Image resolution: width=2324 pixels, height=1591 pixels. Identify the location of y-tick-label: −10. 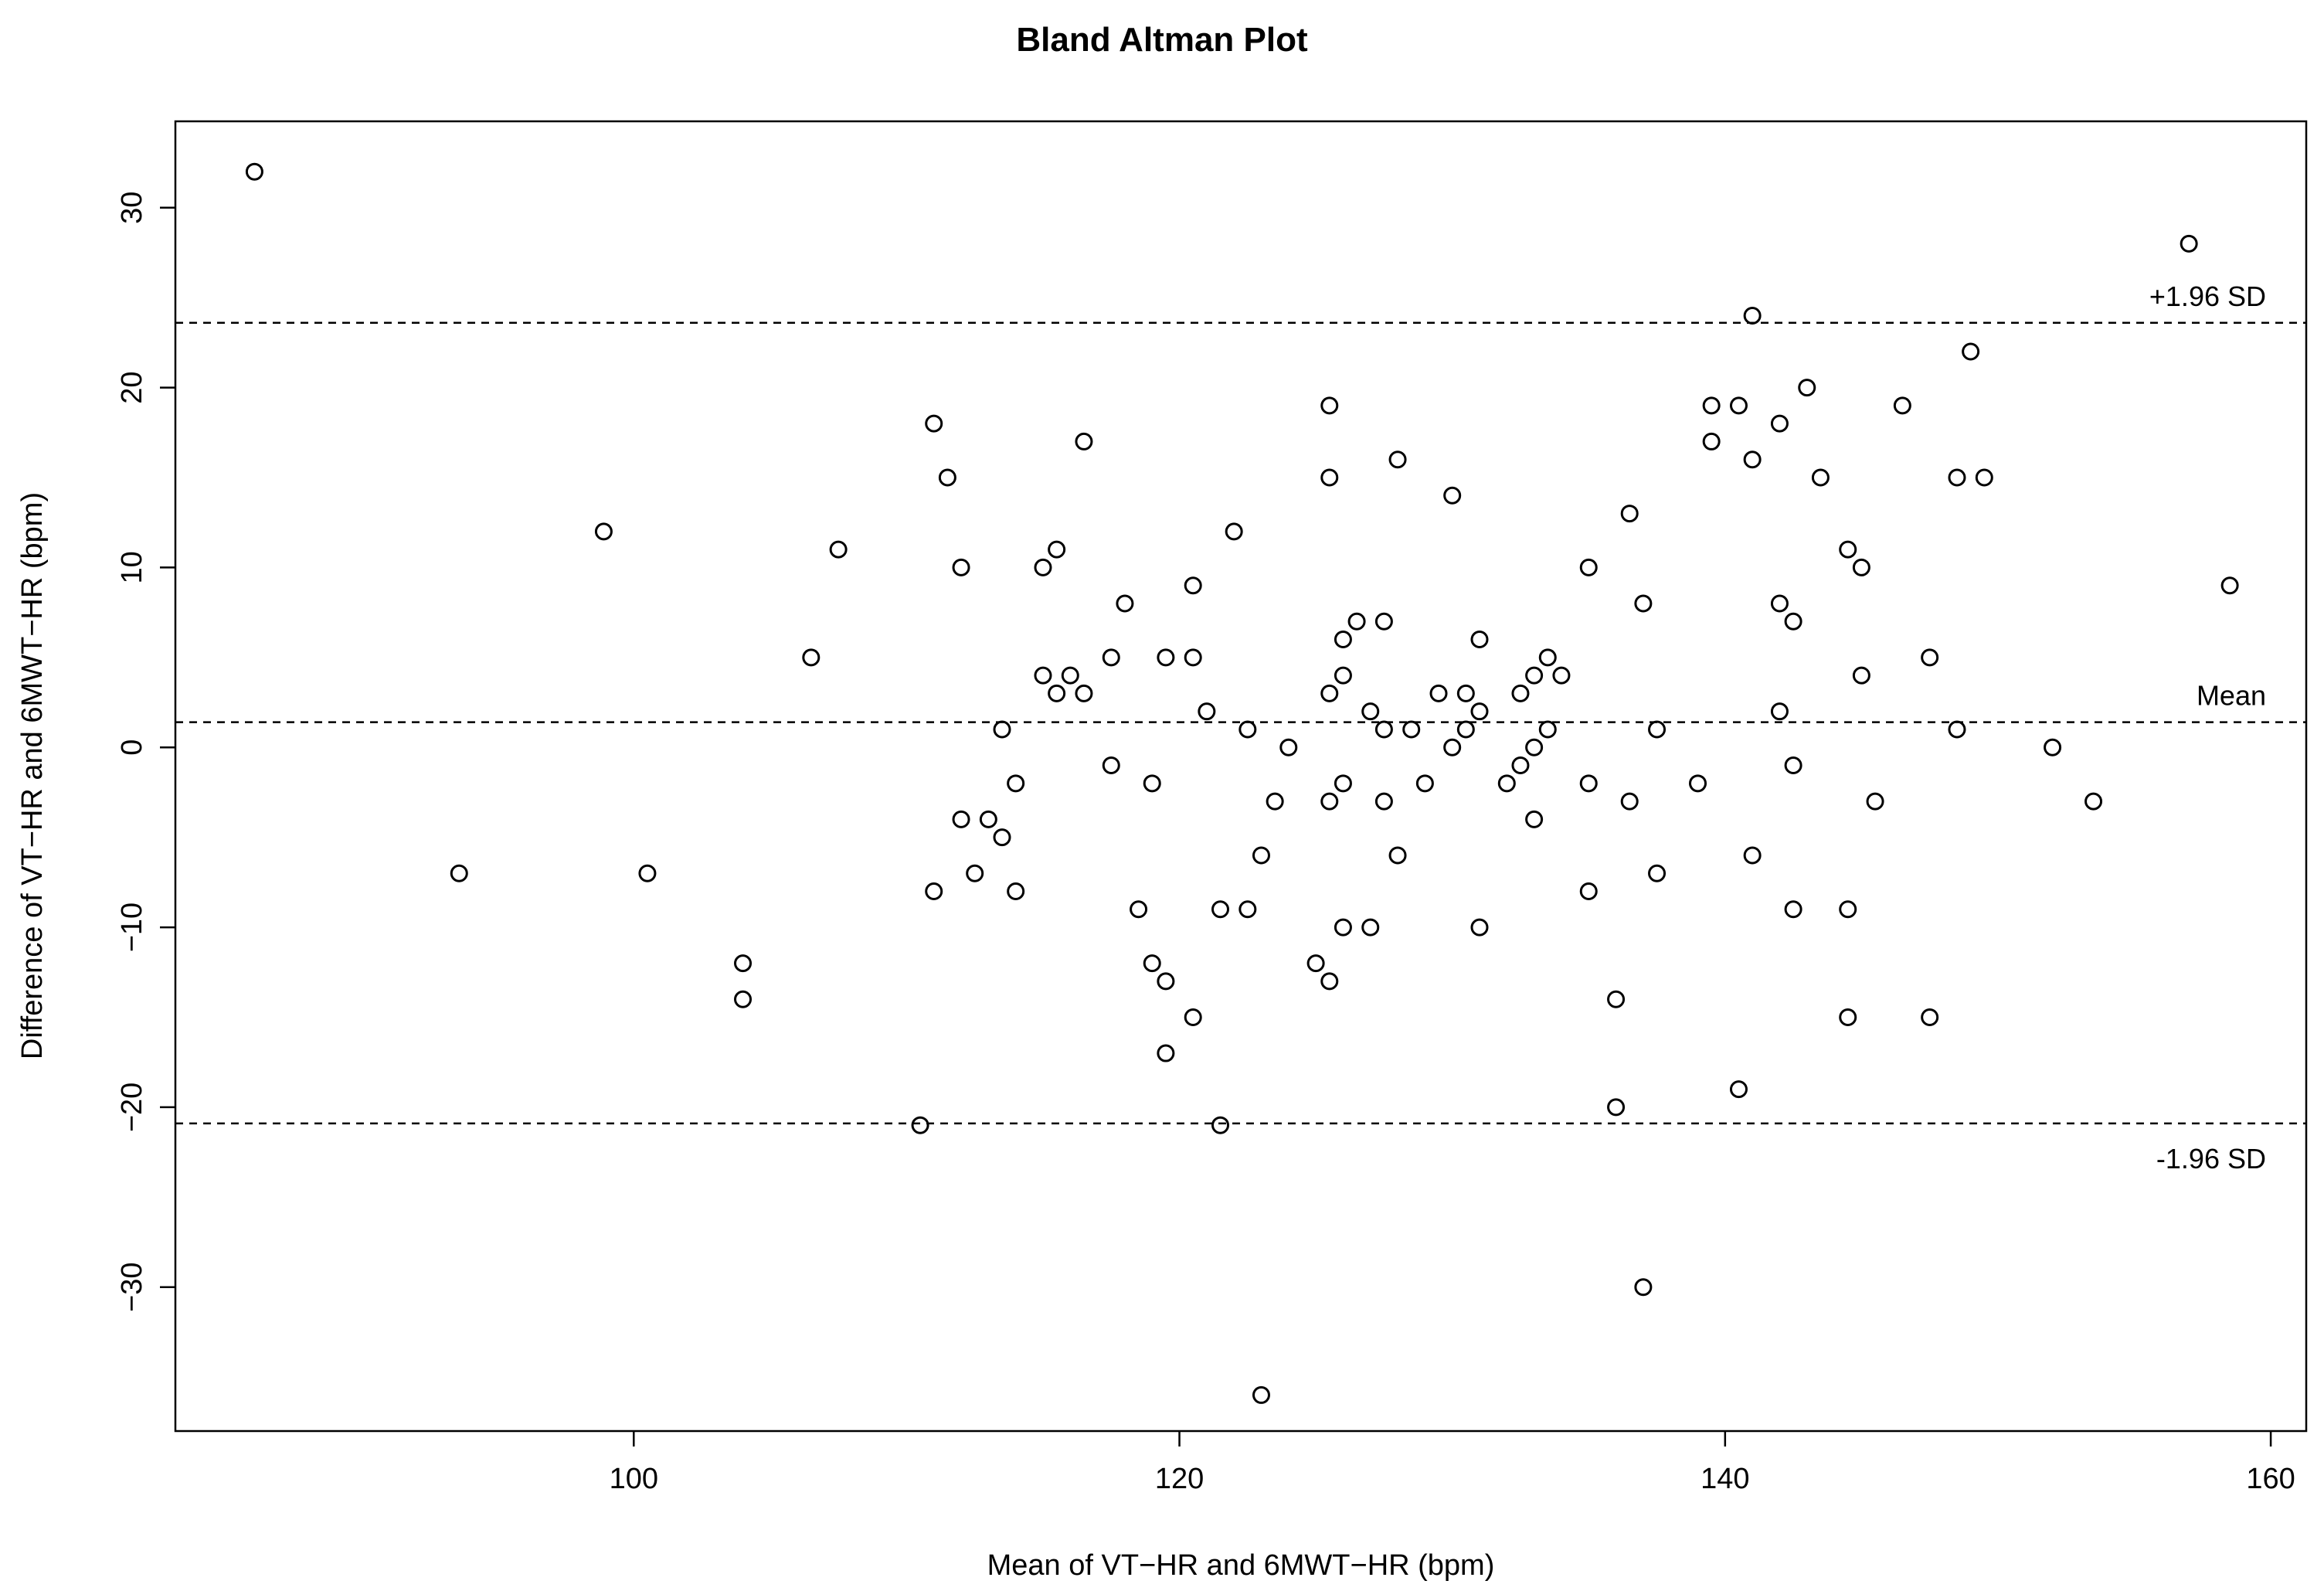
(132, 927).